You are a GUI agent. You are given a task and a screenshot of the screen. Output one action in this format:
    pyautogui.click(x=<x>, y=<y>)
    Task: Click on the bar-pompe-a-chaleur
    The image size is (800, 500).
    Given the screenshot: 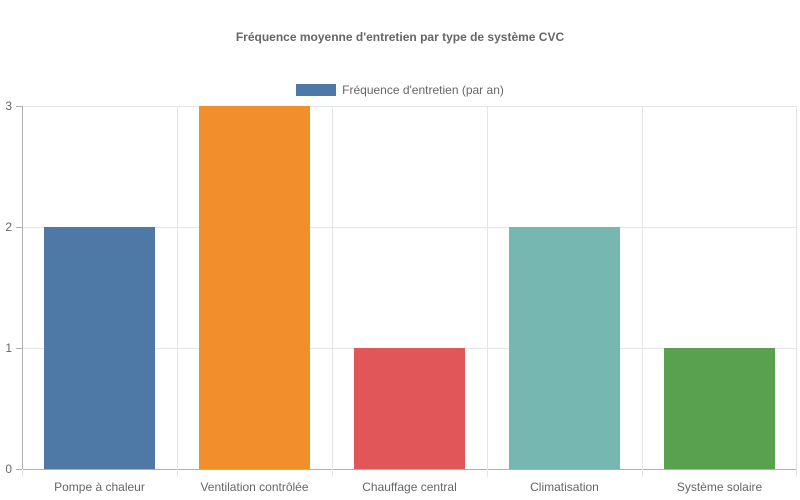 What is the action you would take?
    pyautogui.click(x=99, y=348)
    